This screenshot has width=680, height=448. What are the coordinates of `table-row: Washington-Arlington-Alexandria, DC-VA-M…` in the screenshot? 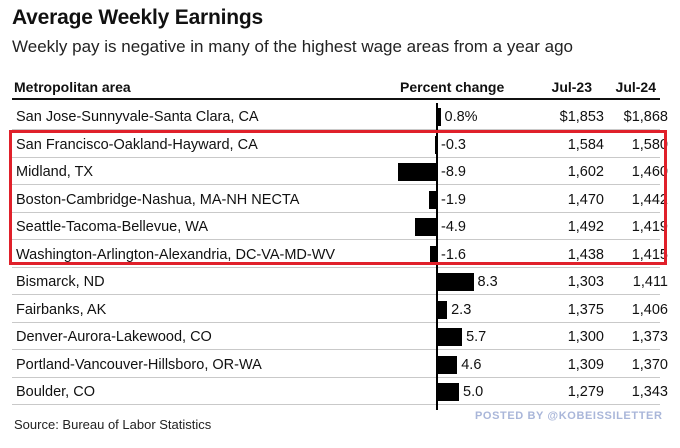 It's located at (340, 254).